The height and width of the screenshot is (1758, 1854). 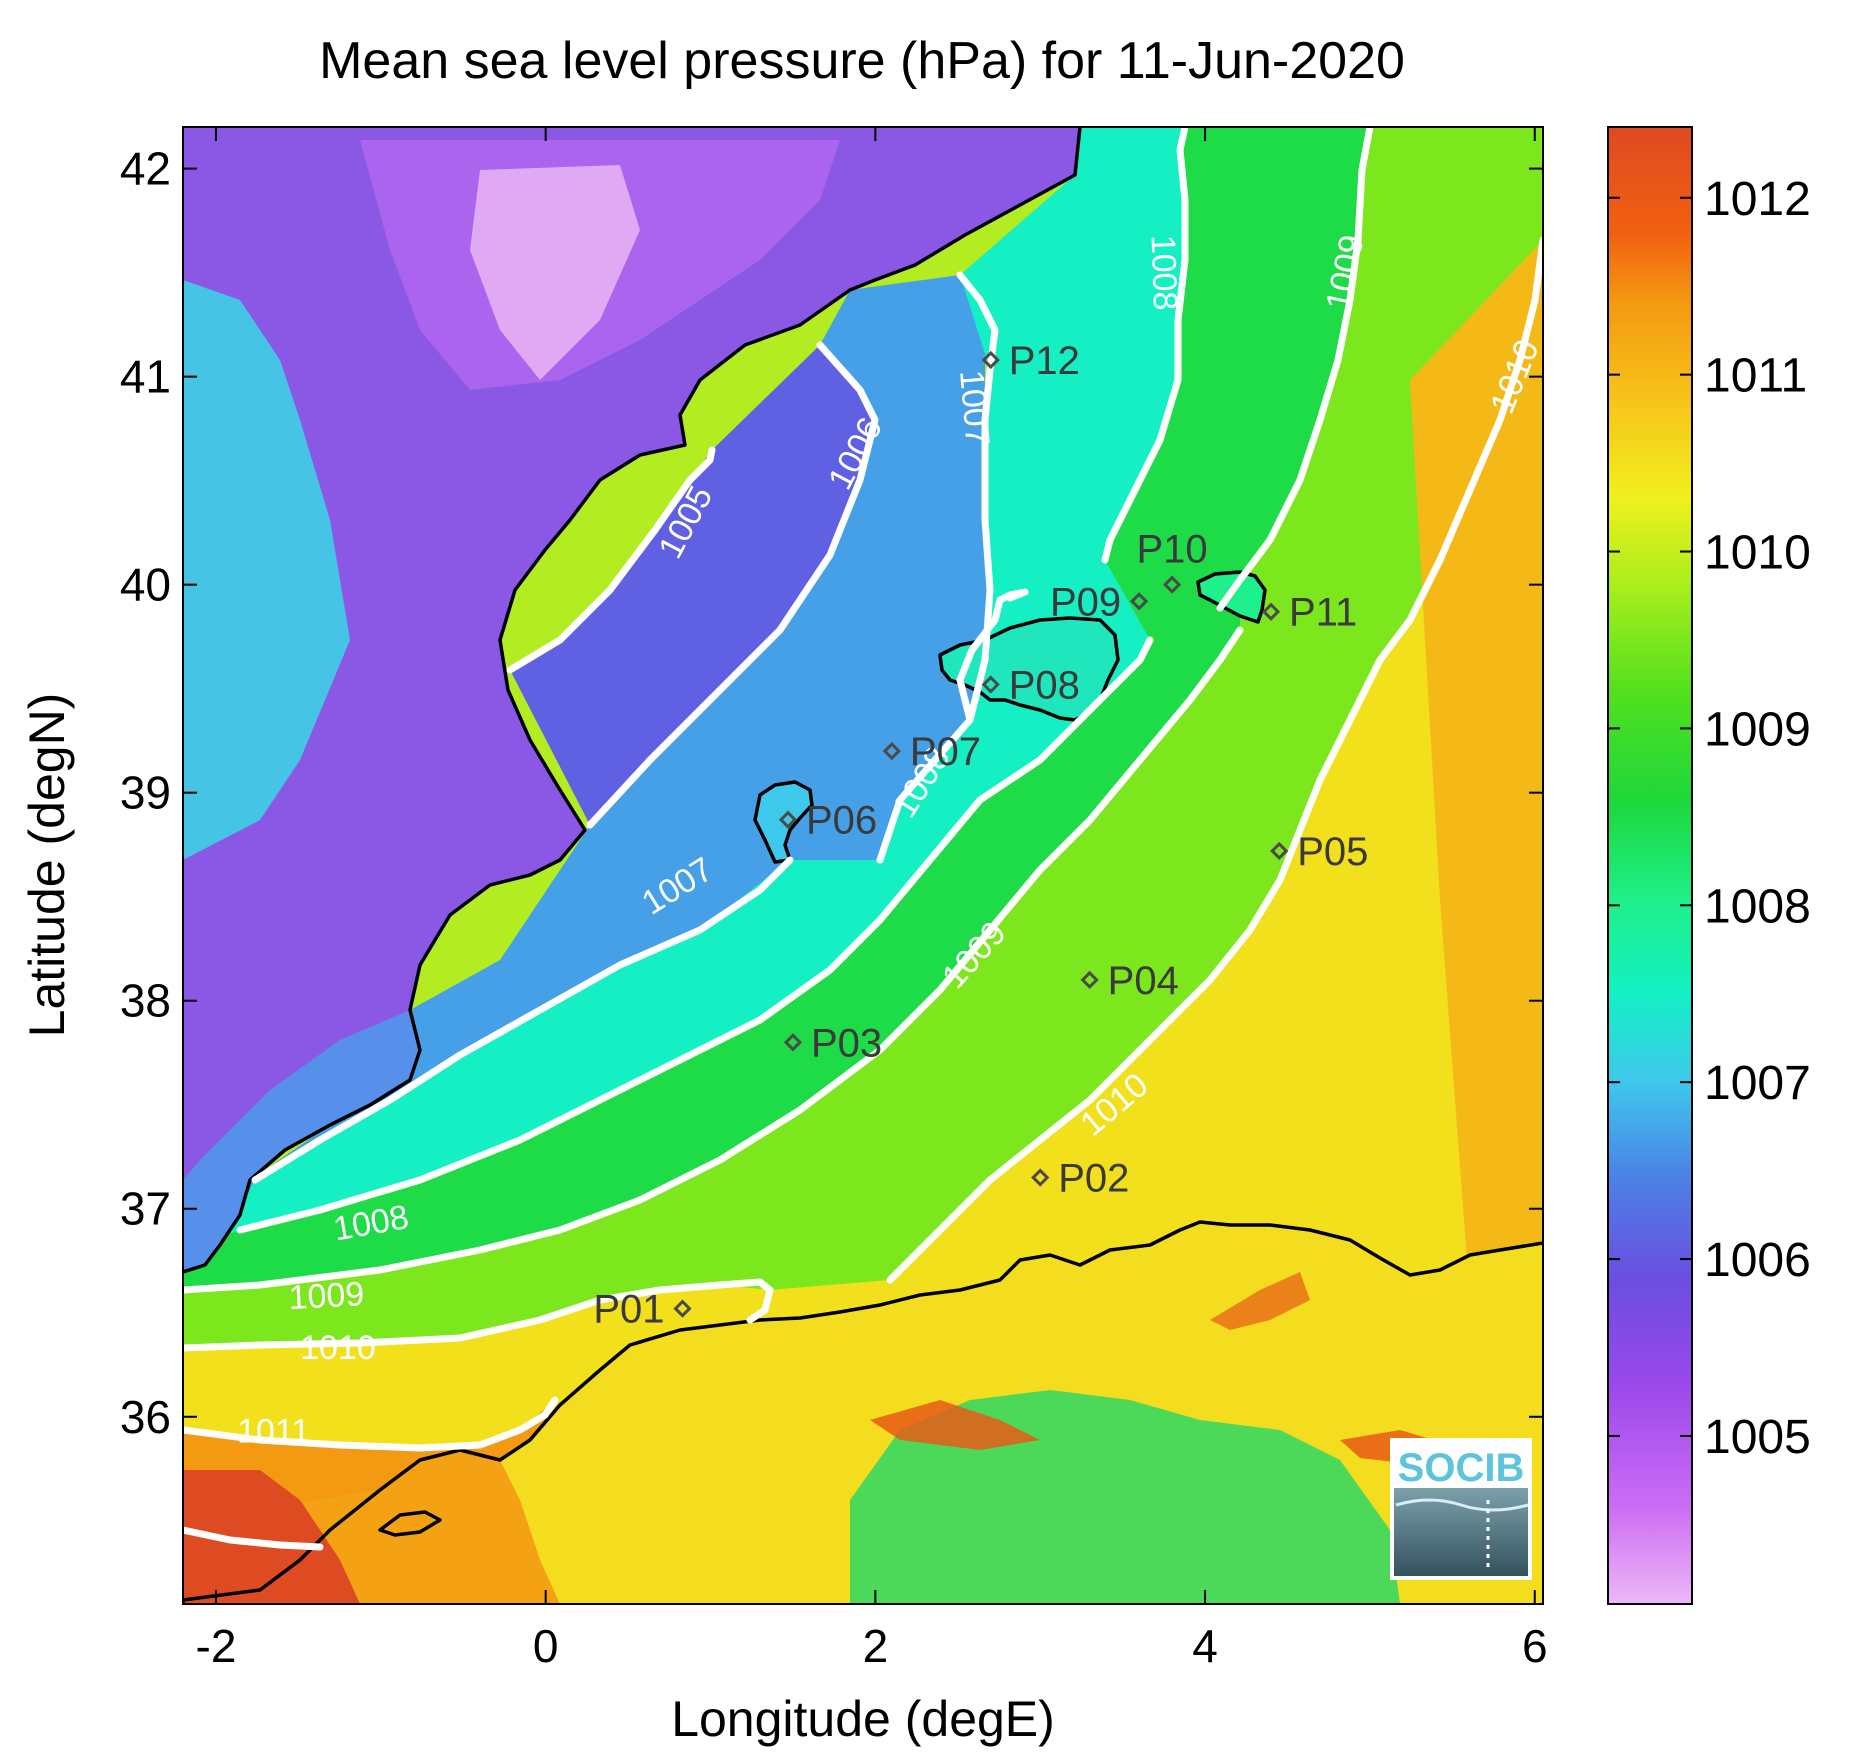 I want to click on colorbar-tick-label: 1005, so click(x=1757, y=1437).